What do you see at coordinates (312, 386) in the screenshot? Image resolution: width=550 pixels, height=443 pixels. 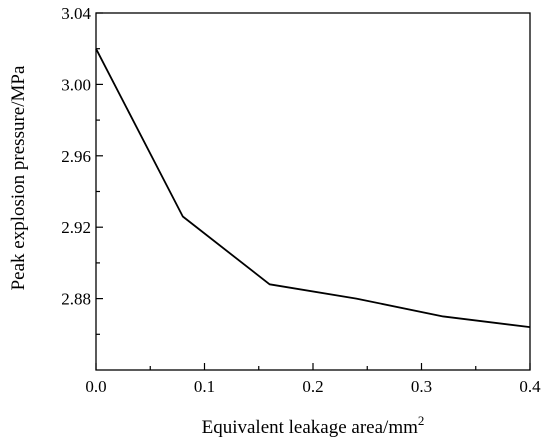 I see `x-tick-label: 0.2` at bounding box center [312, 386].